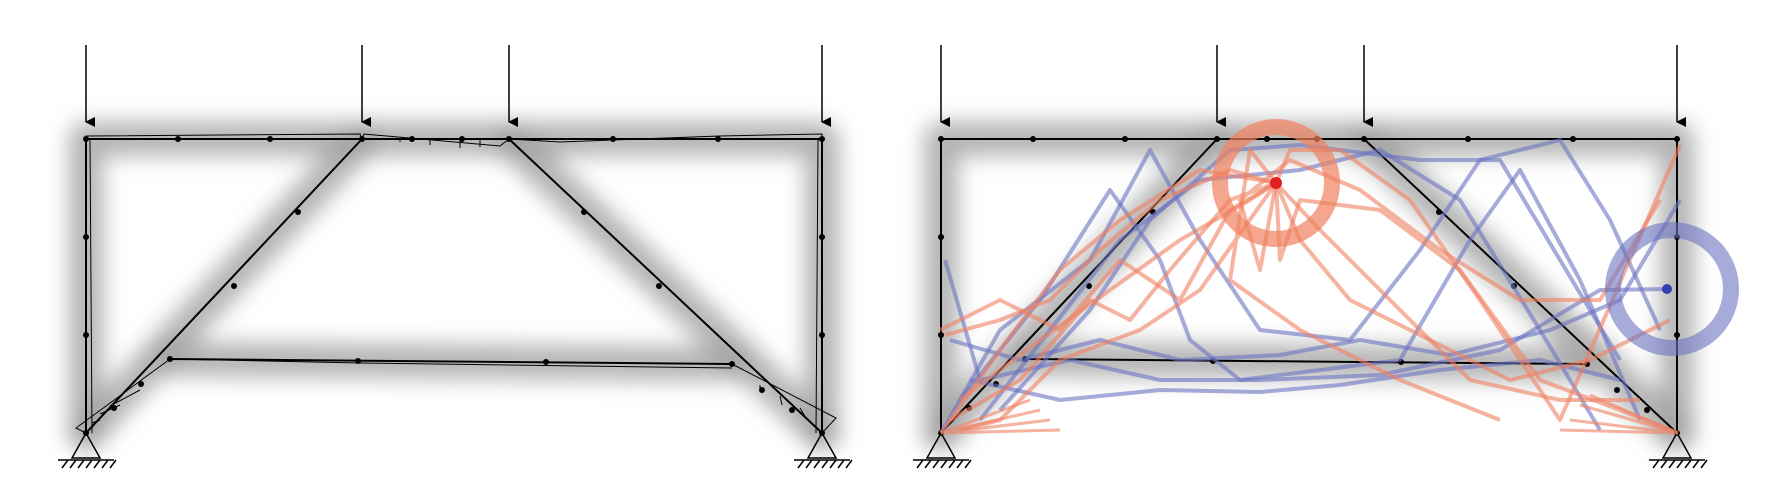  Describe the element at coordinates (1667, 289) in the screenshot. I see `blue-point` at that location.